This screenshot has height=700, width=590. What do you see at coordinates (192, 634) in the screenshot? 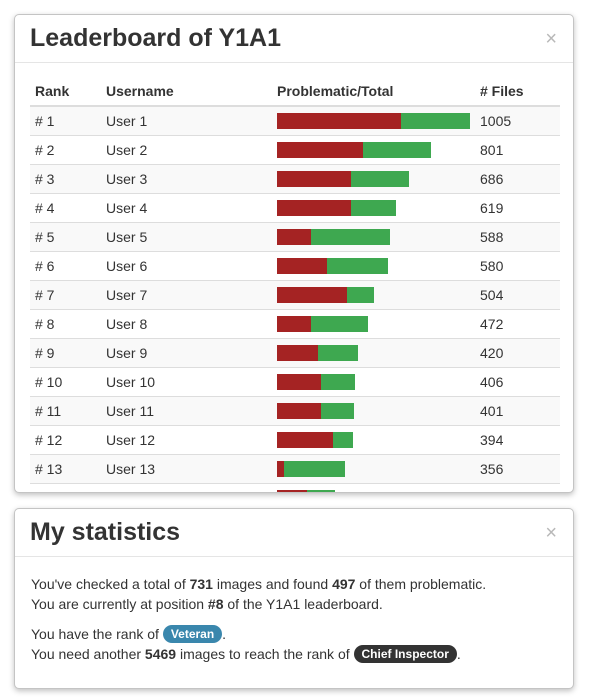
I see `current-rank-badge: Veteran` at bounding box center [192, 634].